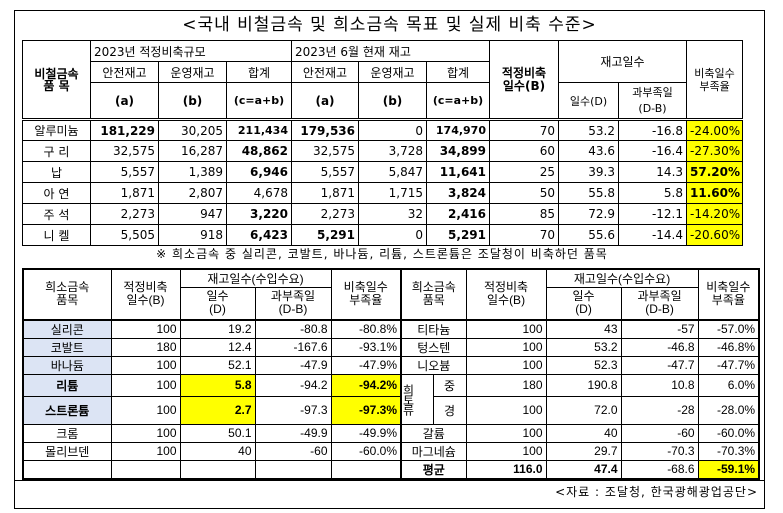 This screenshot has height=513, width=783. Describe the element at coordinates (715, 129) in the screenshot. I see `shortage-rate: -24.00%` at that location.